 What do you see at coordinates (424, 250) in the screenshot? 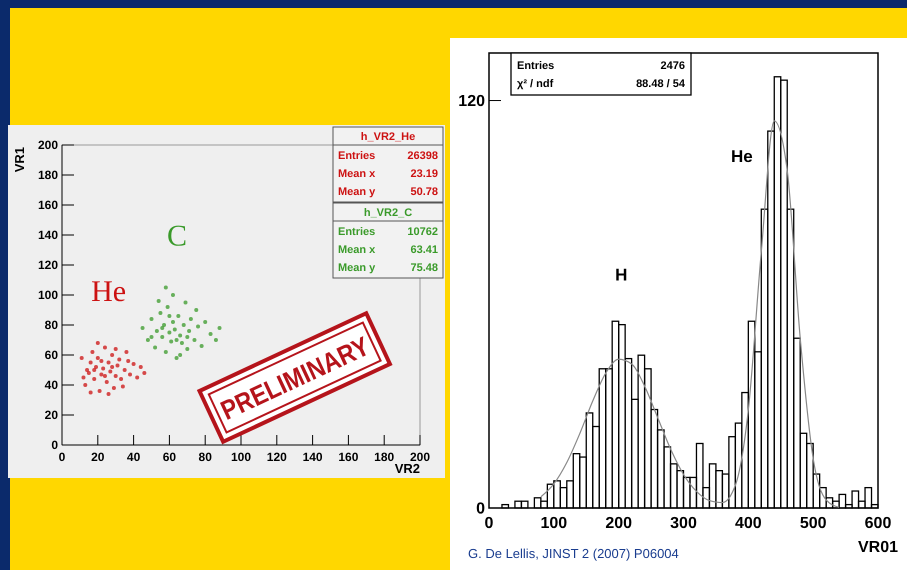
I see `annotation: 63.41` at bounding box center [424, 250].